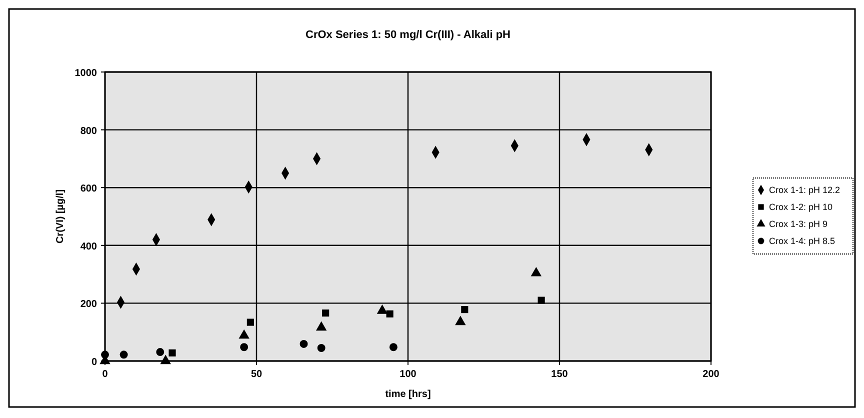 The width and height of the screenshot is (864, 418). Describe the element at coordinates (89, 189) in the screenshot. I see `y-tick-label: 600` at that location.